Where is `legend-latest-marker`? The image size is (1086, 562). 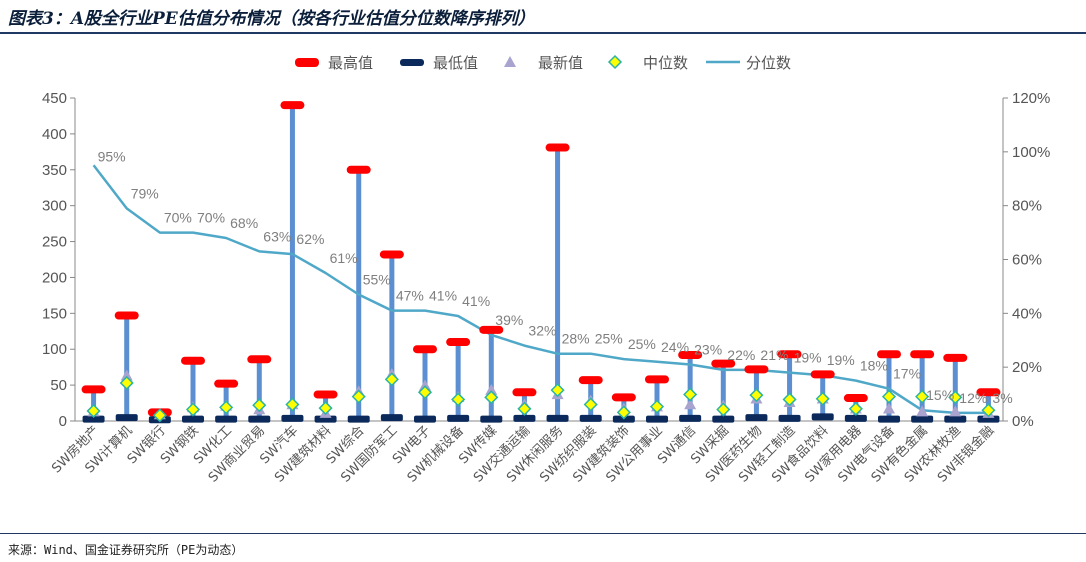
legend-latest-marker is located at coordinates (510, 61).